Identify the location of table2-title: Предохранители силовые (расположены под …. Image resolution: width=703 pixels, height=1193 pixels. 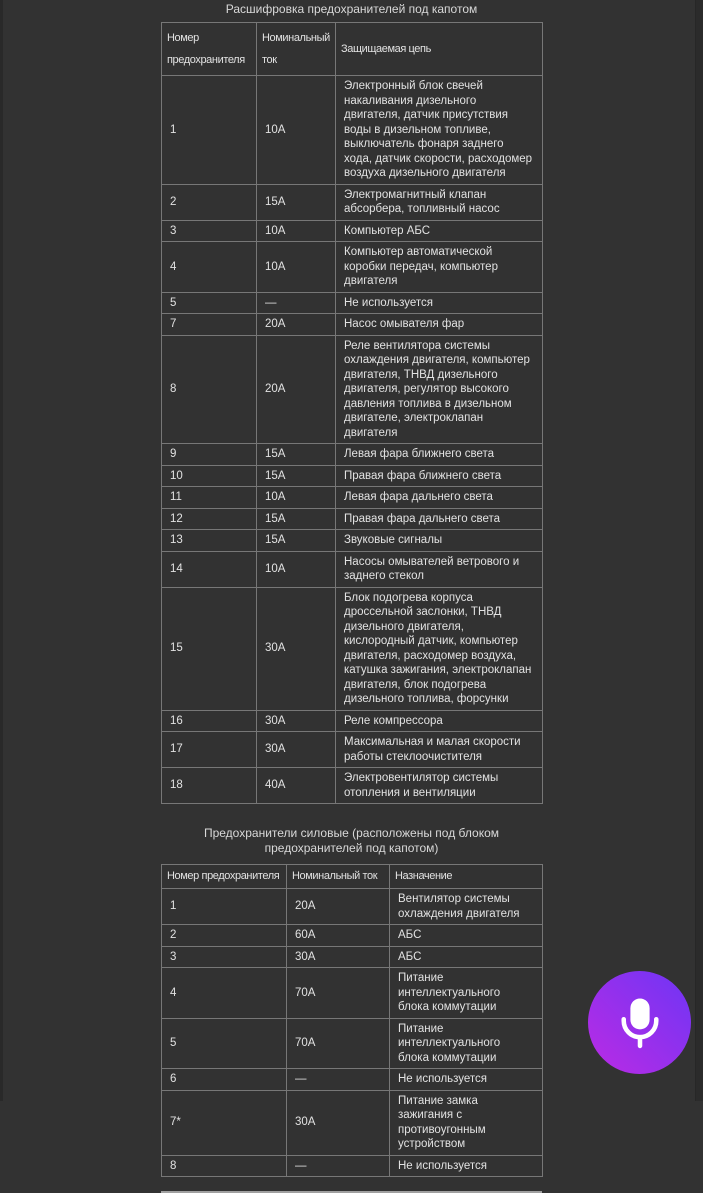
(351, 840).